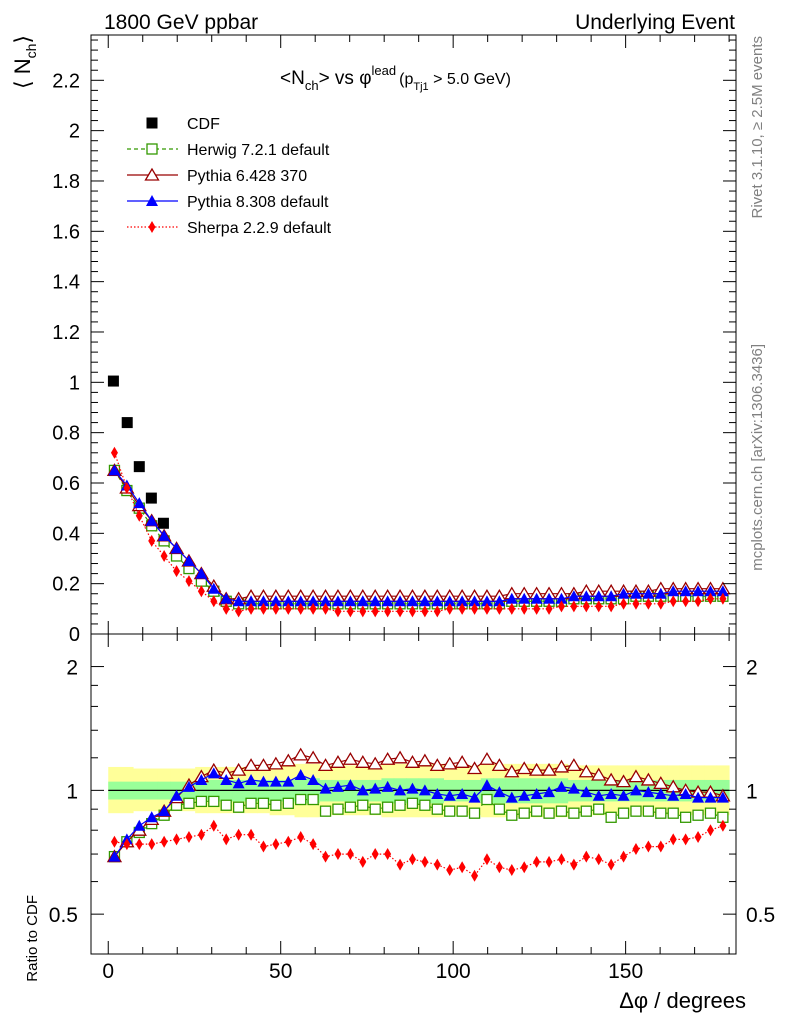 This screenshot has height=1024, width=786. I want to click on main-y-axis-label: ⟨ Nch⟩, so click(24, 62).